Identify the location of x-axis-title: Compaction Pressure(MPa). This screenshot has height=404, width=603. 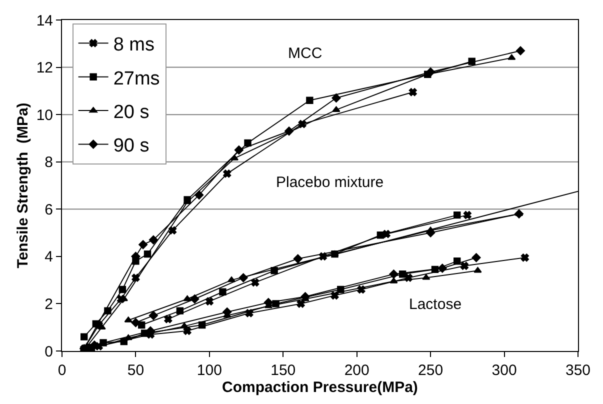
(320, 387).